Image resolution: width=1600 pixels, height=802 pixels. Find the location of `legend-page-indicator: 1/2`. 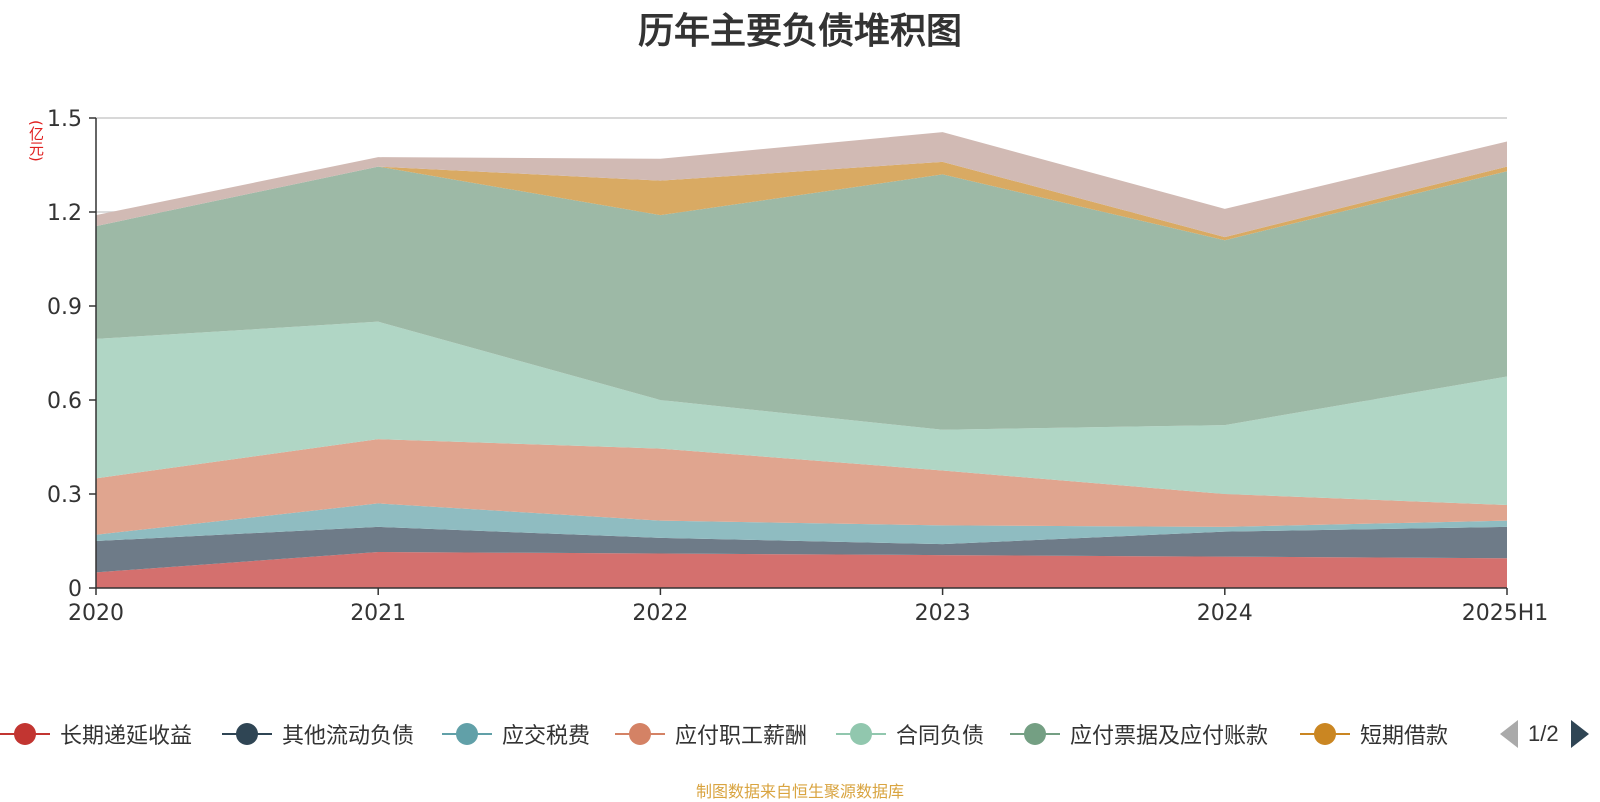

legend-page-indicator: 1/2 is located at coordinates (1543, 733).